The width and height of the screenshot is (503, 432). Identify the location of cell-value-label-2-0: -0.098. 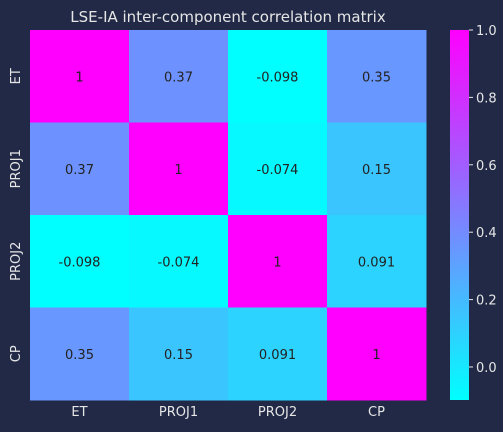
(80, 262).